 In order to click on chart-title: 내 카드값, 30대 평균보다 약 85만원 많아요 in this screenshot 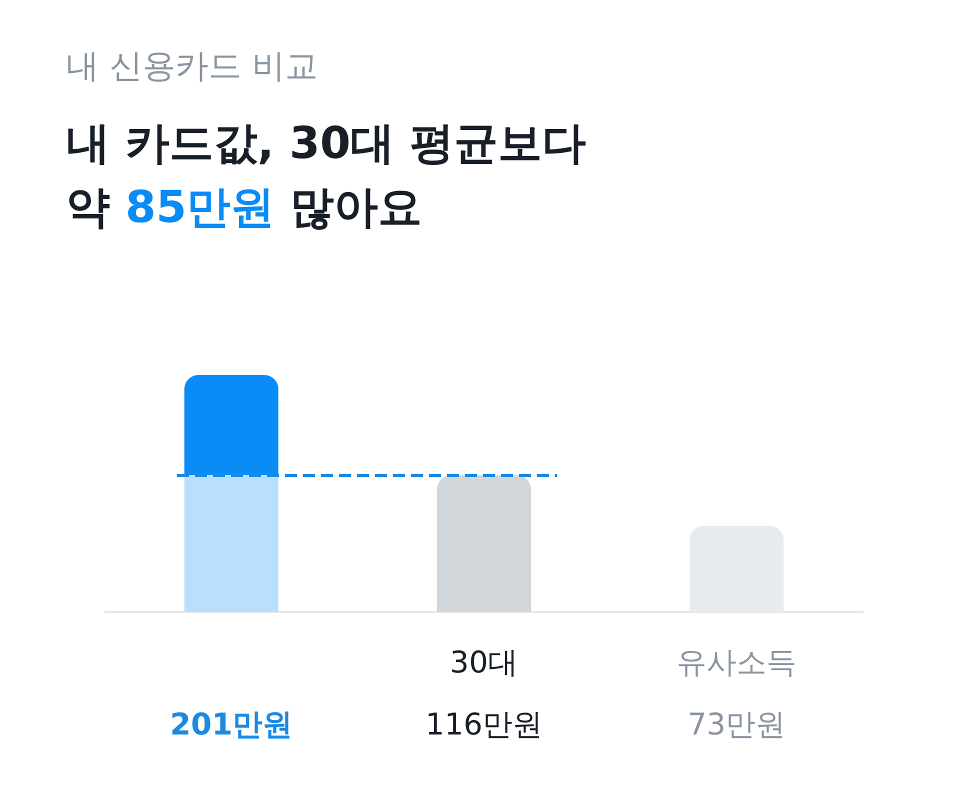, I will do `click(326, 175)`.